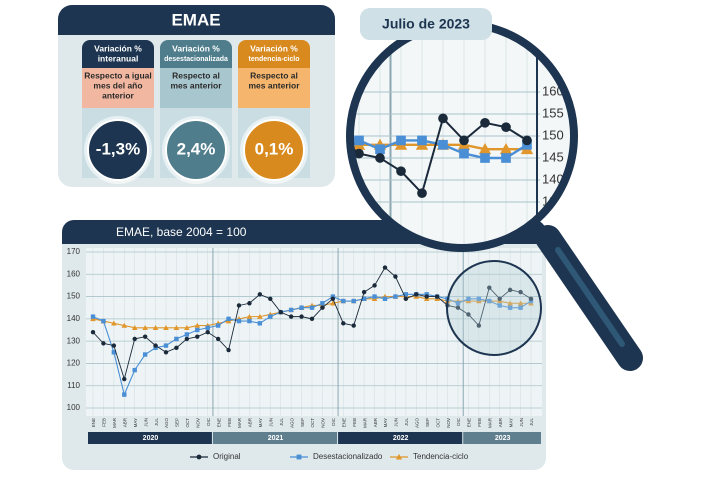  I want to click on legend-label: Tendencia-ciclo, so click(441, 456).